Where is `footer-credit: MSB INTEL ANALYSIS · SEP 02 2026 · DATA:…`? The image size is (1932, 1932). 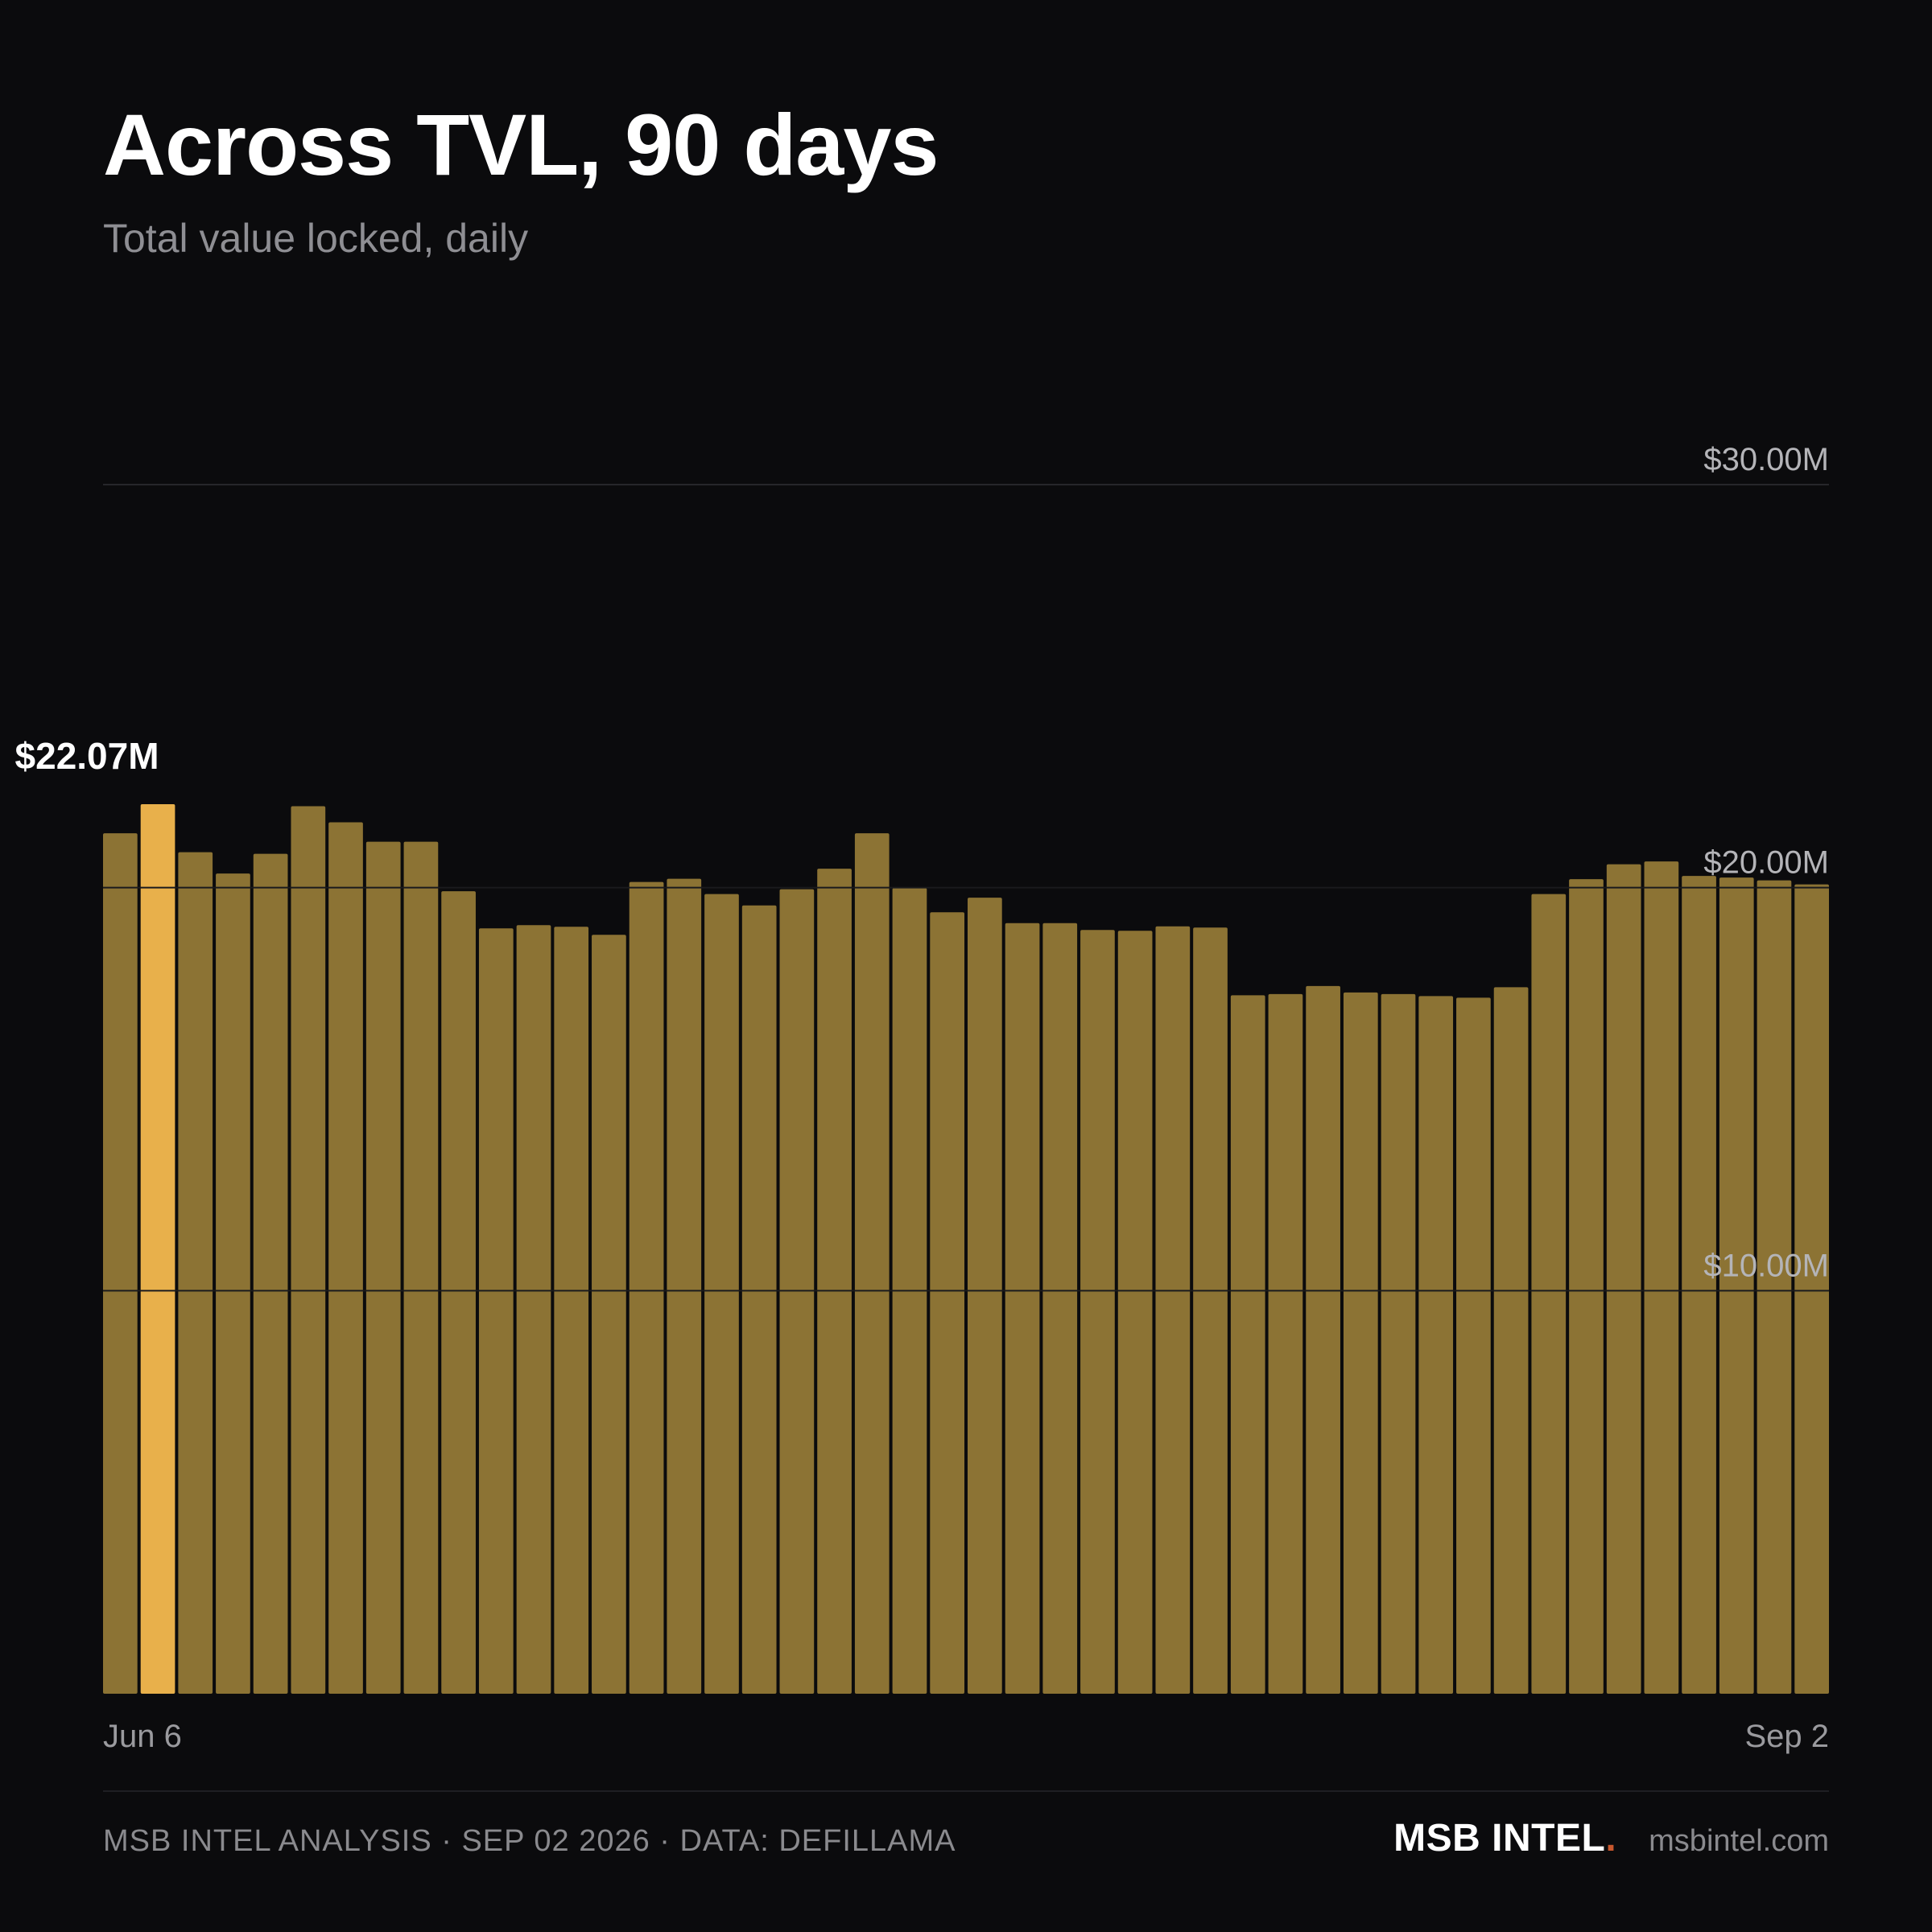
footer-credit: MSB INTEL ANALYSIS · SEP 02 2026 · DATA:… is located at coordinates (529, 1841).